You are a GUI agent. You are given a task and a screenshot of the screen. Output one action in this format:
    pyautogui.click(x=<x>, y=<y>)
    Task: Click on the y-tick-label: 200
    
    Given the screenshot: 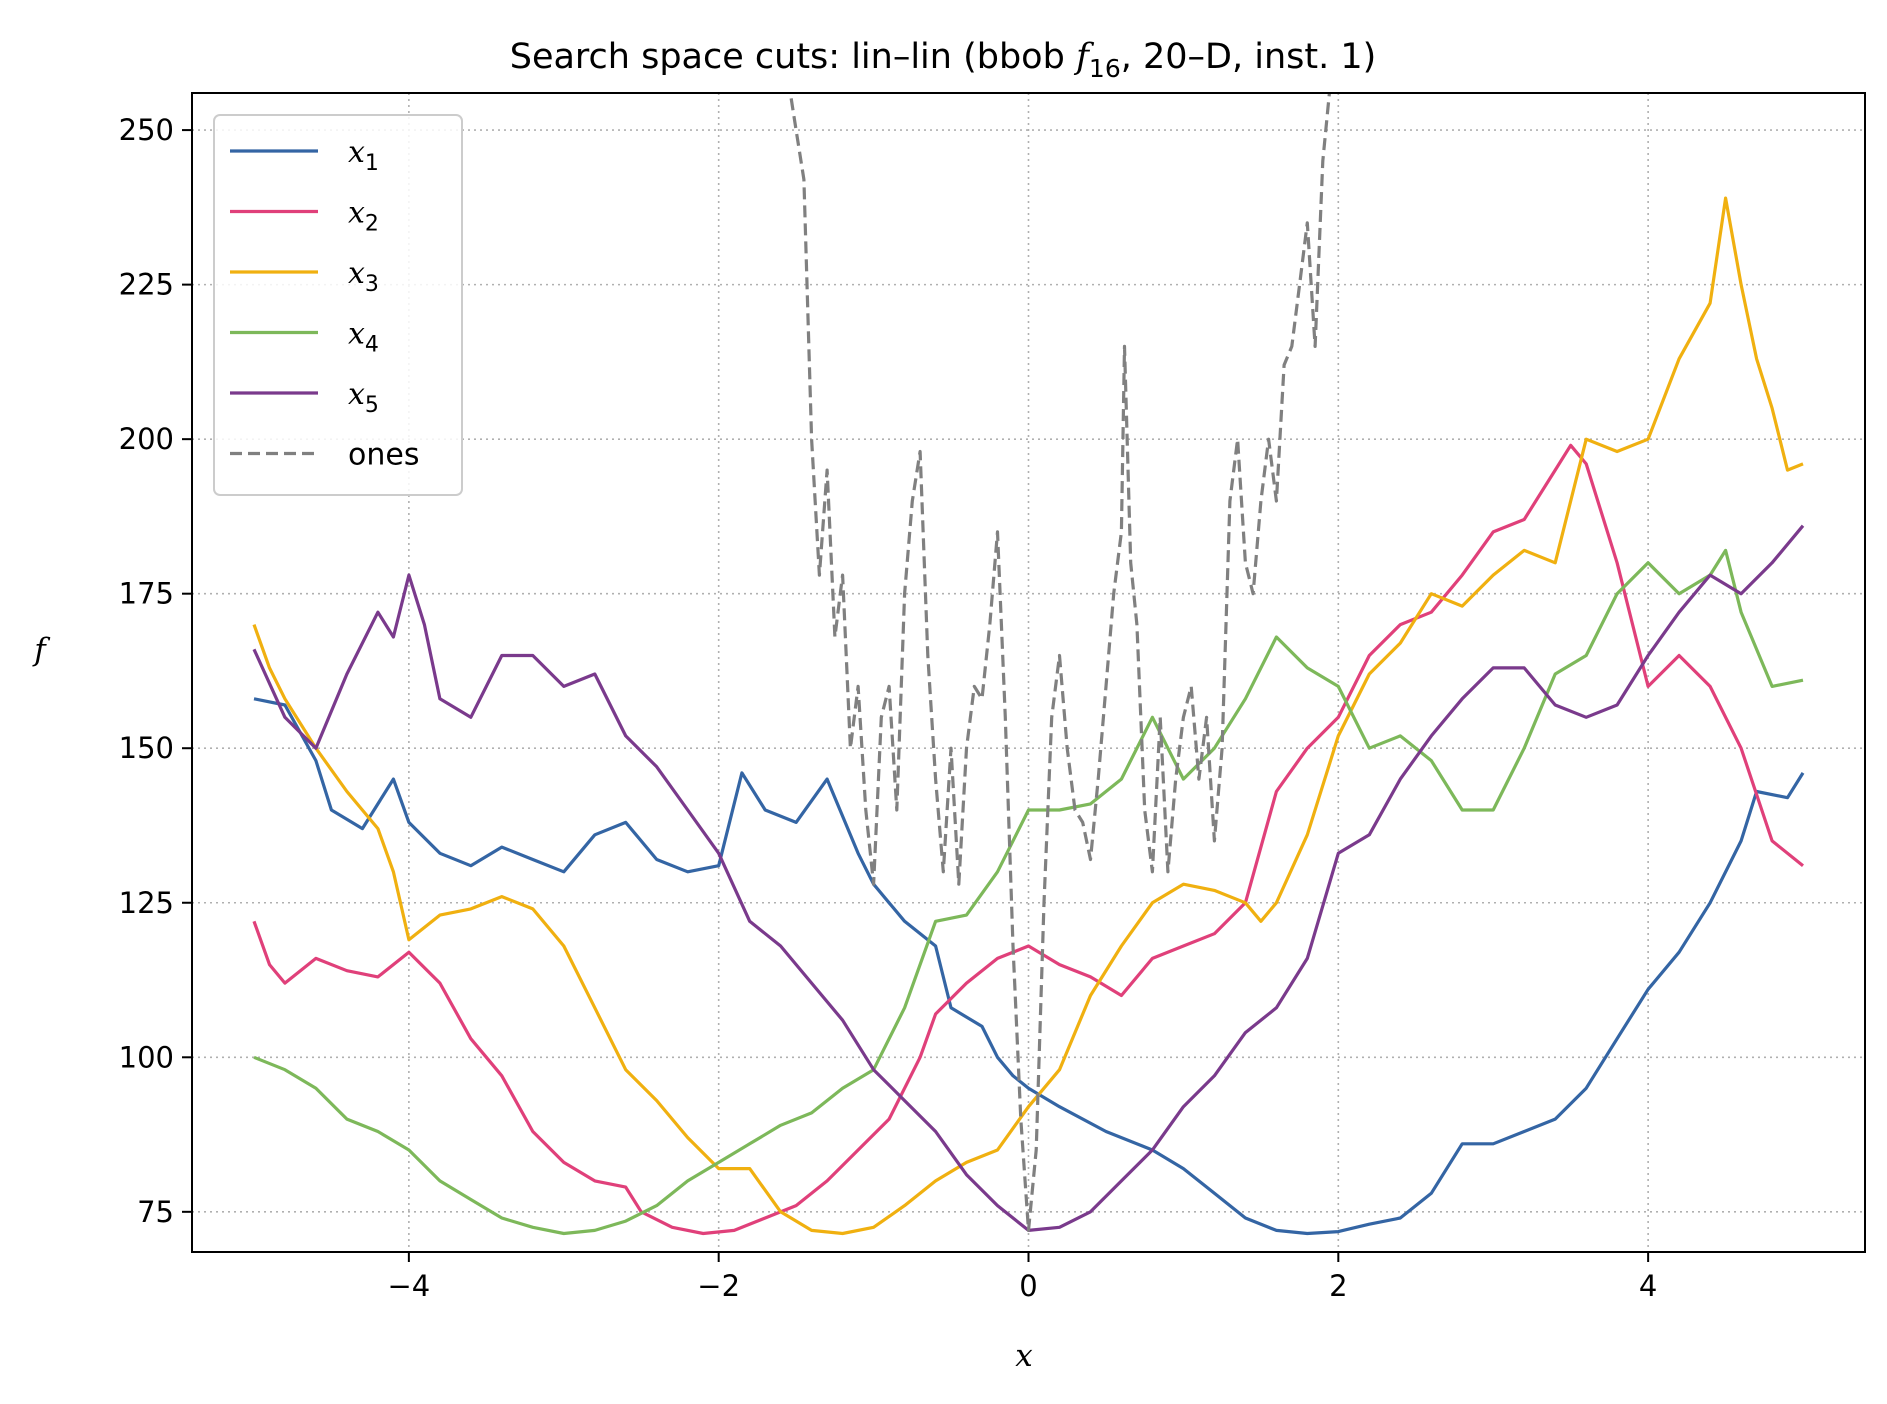 What is the action you would take?
    pyautogui.click(x=146, y=439)
    